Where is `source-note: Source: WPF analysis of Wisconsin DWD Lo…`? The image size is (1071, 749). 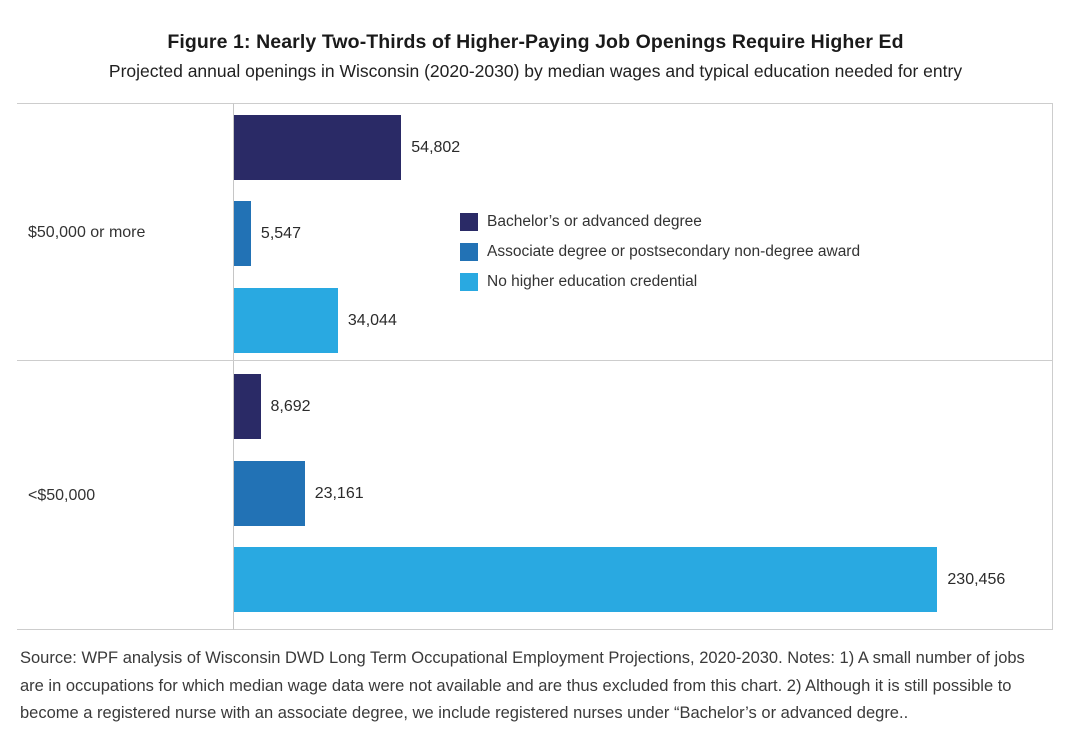 source-note: Source: WPF analysis of Wisconsin DWD Lo… is located at coordinates (522, 685).